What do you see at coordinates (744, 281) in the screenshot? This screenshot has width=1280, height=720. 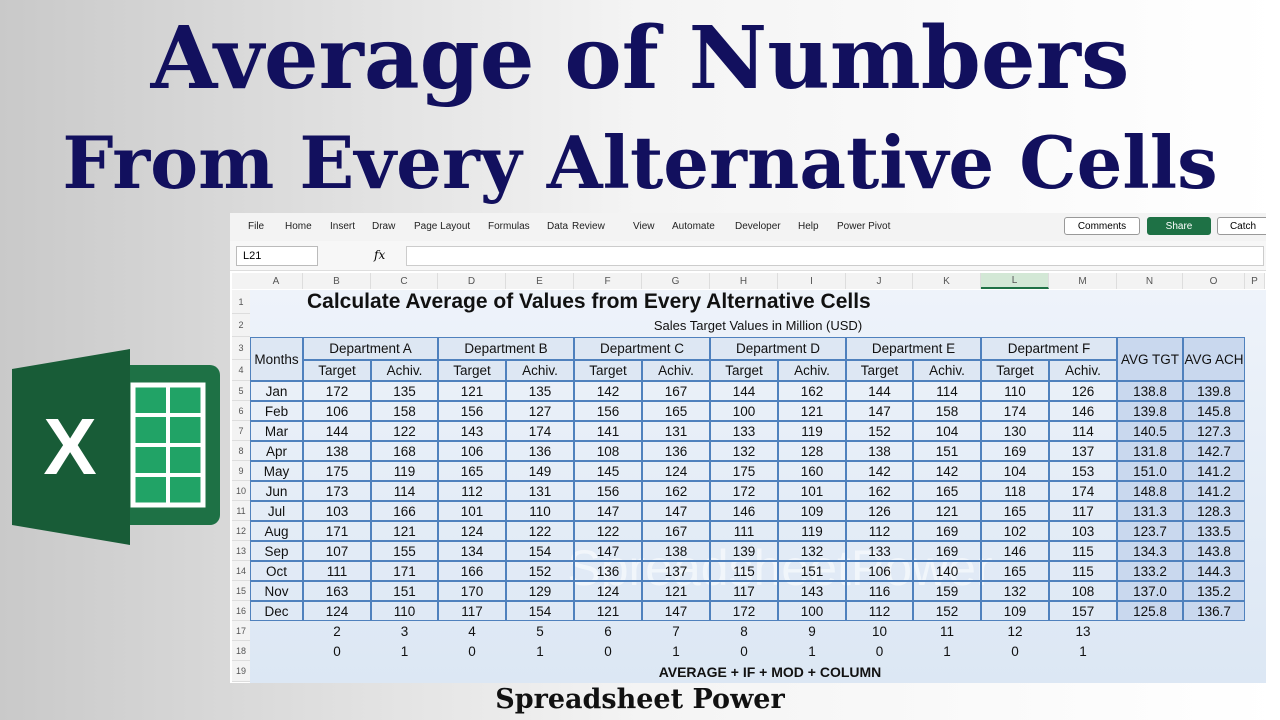 I see `column-header: H` at bounding box center [744, 281].